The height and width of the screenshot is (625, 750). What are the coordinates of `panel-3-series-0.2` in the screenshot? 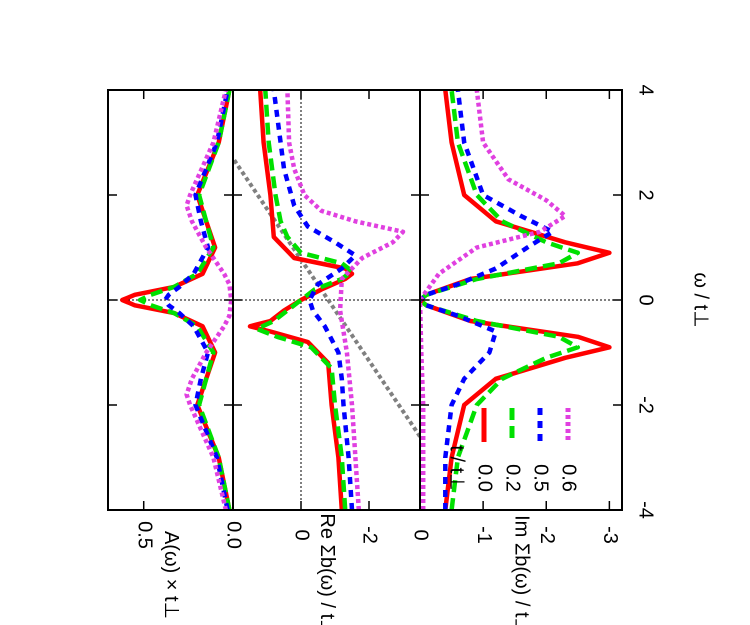 It's located at (500, 300).